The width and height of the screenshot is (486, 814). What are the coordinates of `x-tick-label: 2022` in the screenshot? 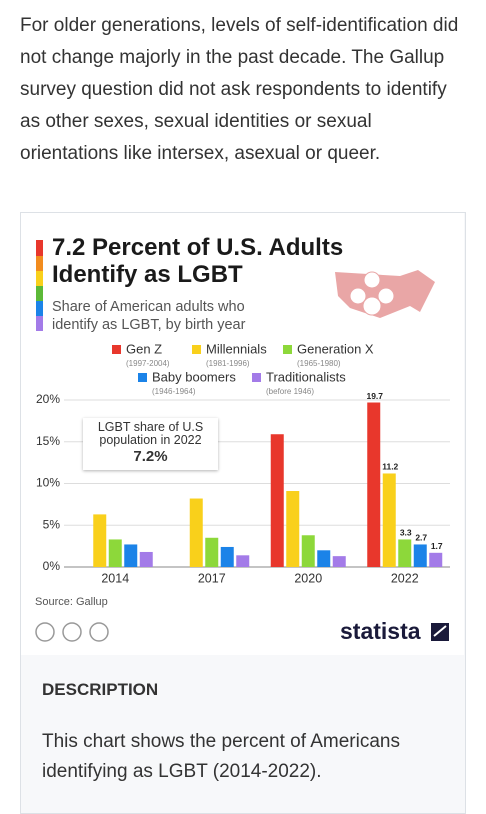 It's located at (405, 578).